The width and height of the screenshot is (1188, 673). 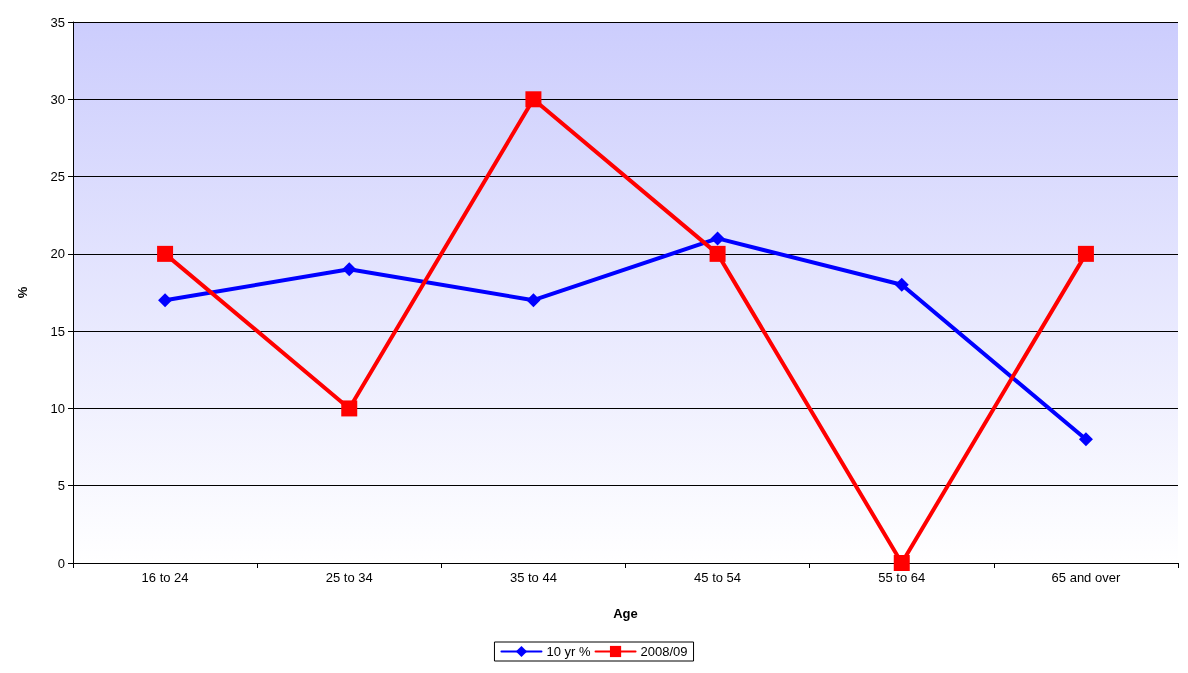 What do you see at coordinates (533, 577) in the screenshot?
I see `x-tick-label: 35 to 44` at bounding box center [533, 577].